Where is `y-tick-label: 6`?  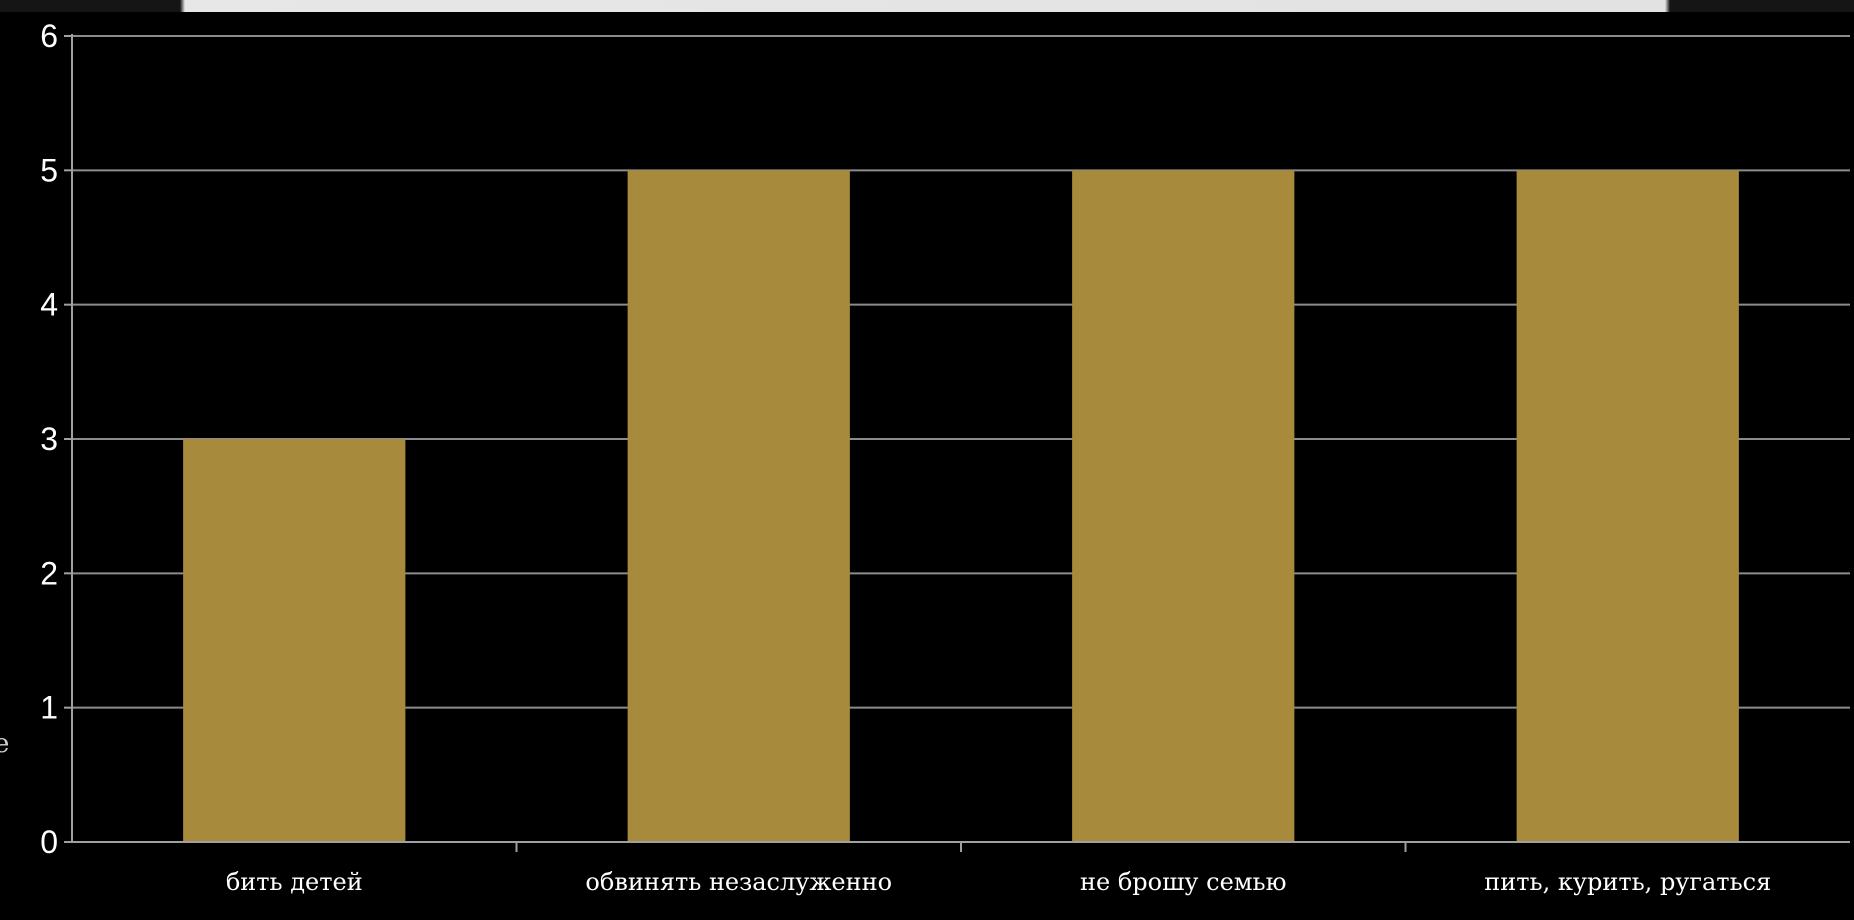
y-tick-label: 6 is located at coordinates (49, 36).